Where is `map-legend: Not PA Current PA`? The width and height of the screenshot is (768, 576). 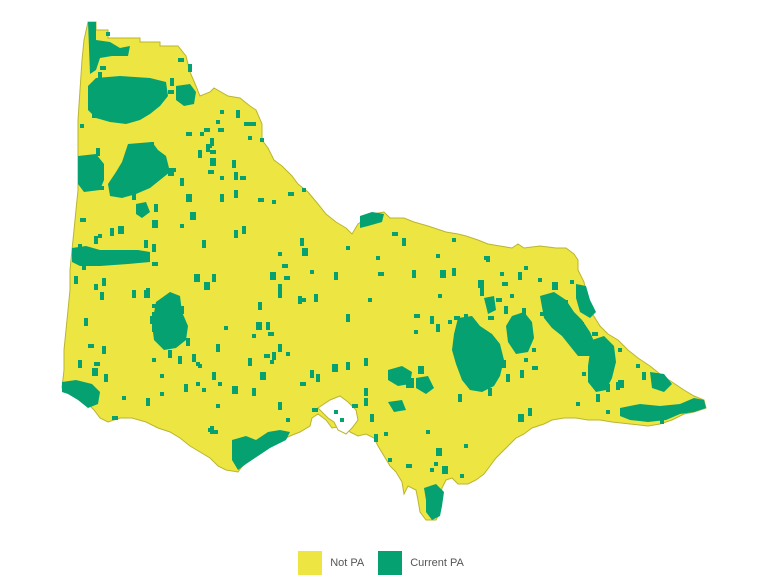 map-legend: Not PA Current PA is located at coordinates (384, 563).